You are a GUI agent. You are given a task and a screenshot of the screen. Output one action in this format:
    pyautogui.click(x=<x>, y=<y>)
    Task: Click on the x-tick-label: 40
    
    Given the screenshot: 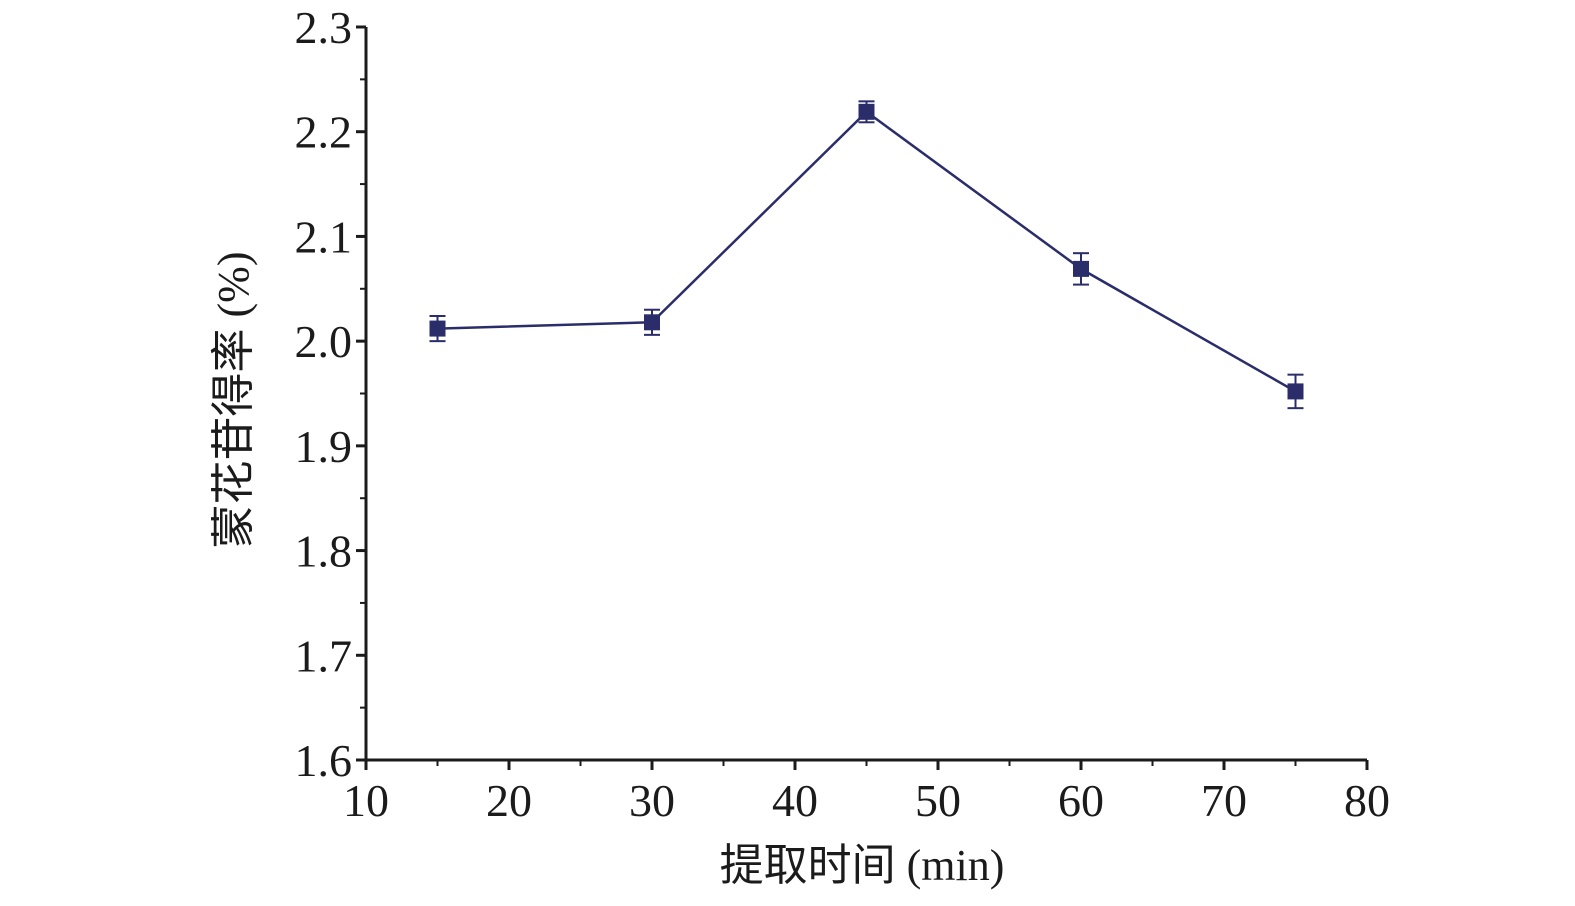 What is the action you would take?
    pyautogui.click(x=795, y=800)
    